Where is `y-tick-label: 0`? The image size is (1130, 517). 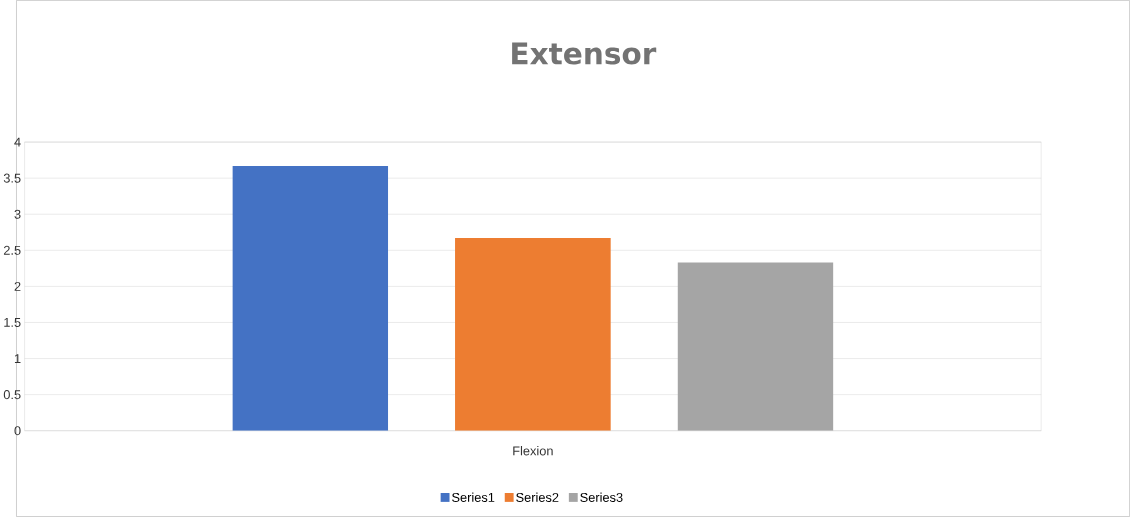 y-tick-label: 0 is located at coordinates (17, 431).